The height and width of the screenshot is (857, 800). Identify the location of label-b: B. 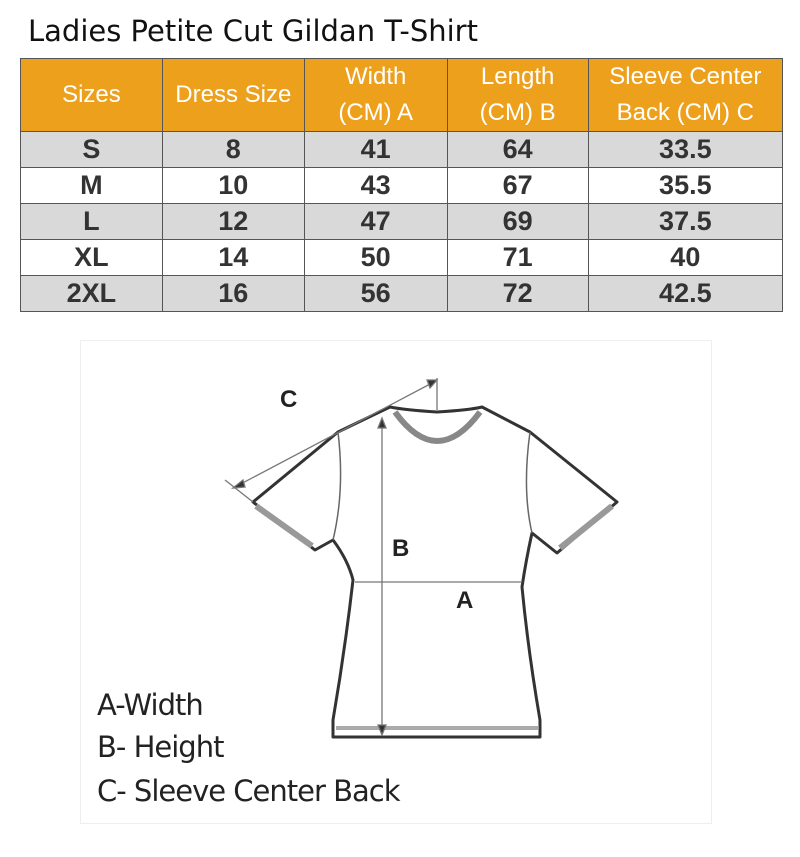
(401, 548).